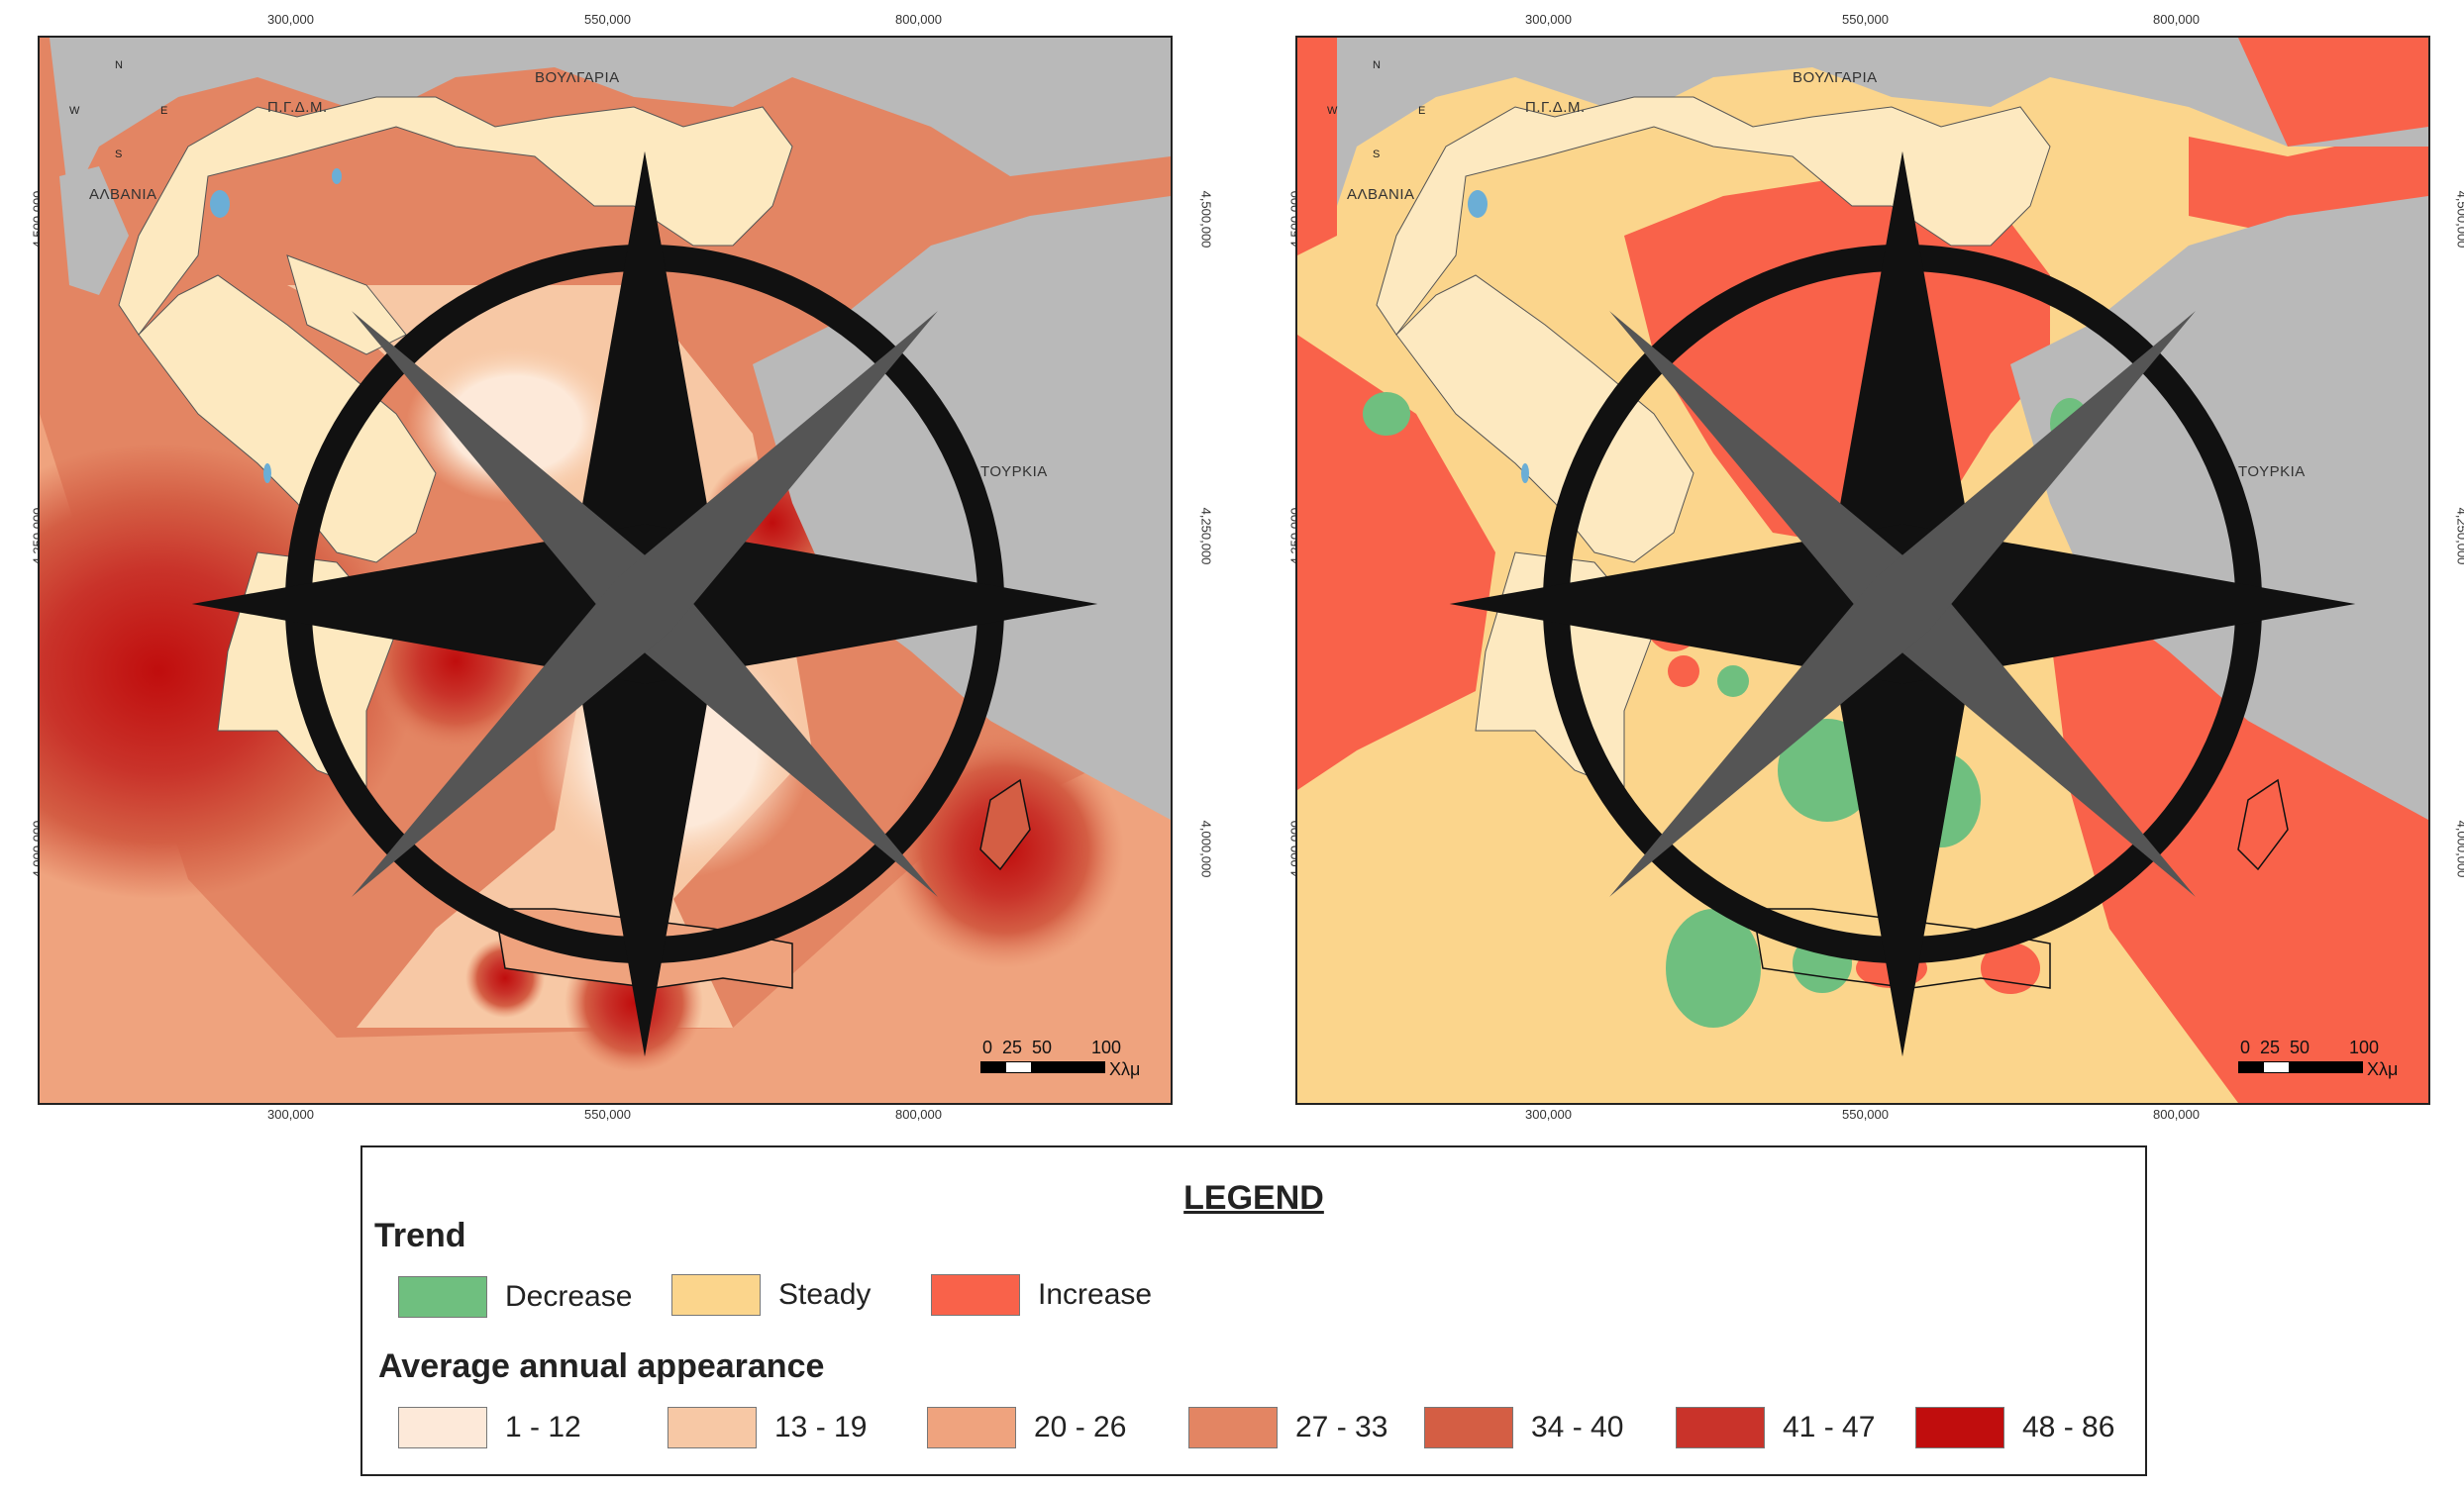 This screenshot has height=1492, width=2464. I want to click on legend-item-appearance: 48 - 86, so click(2014, 1427).